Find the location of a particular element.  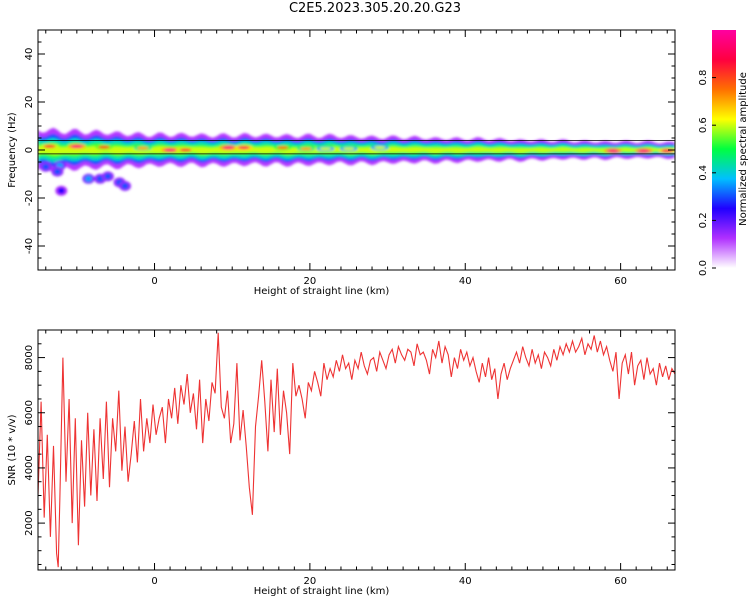

spec-ytick-label: 0 is located at coordinates (29, 150).